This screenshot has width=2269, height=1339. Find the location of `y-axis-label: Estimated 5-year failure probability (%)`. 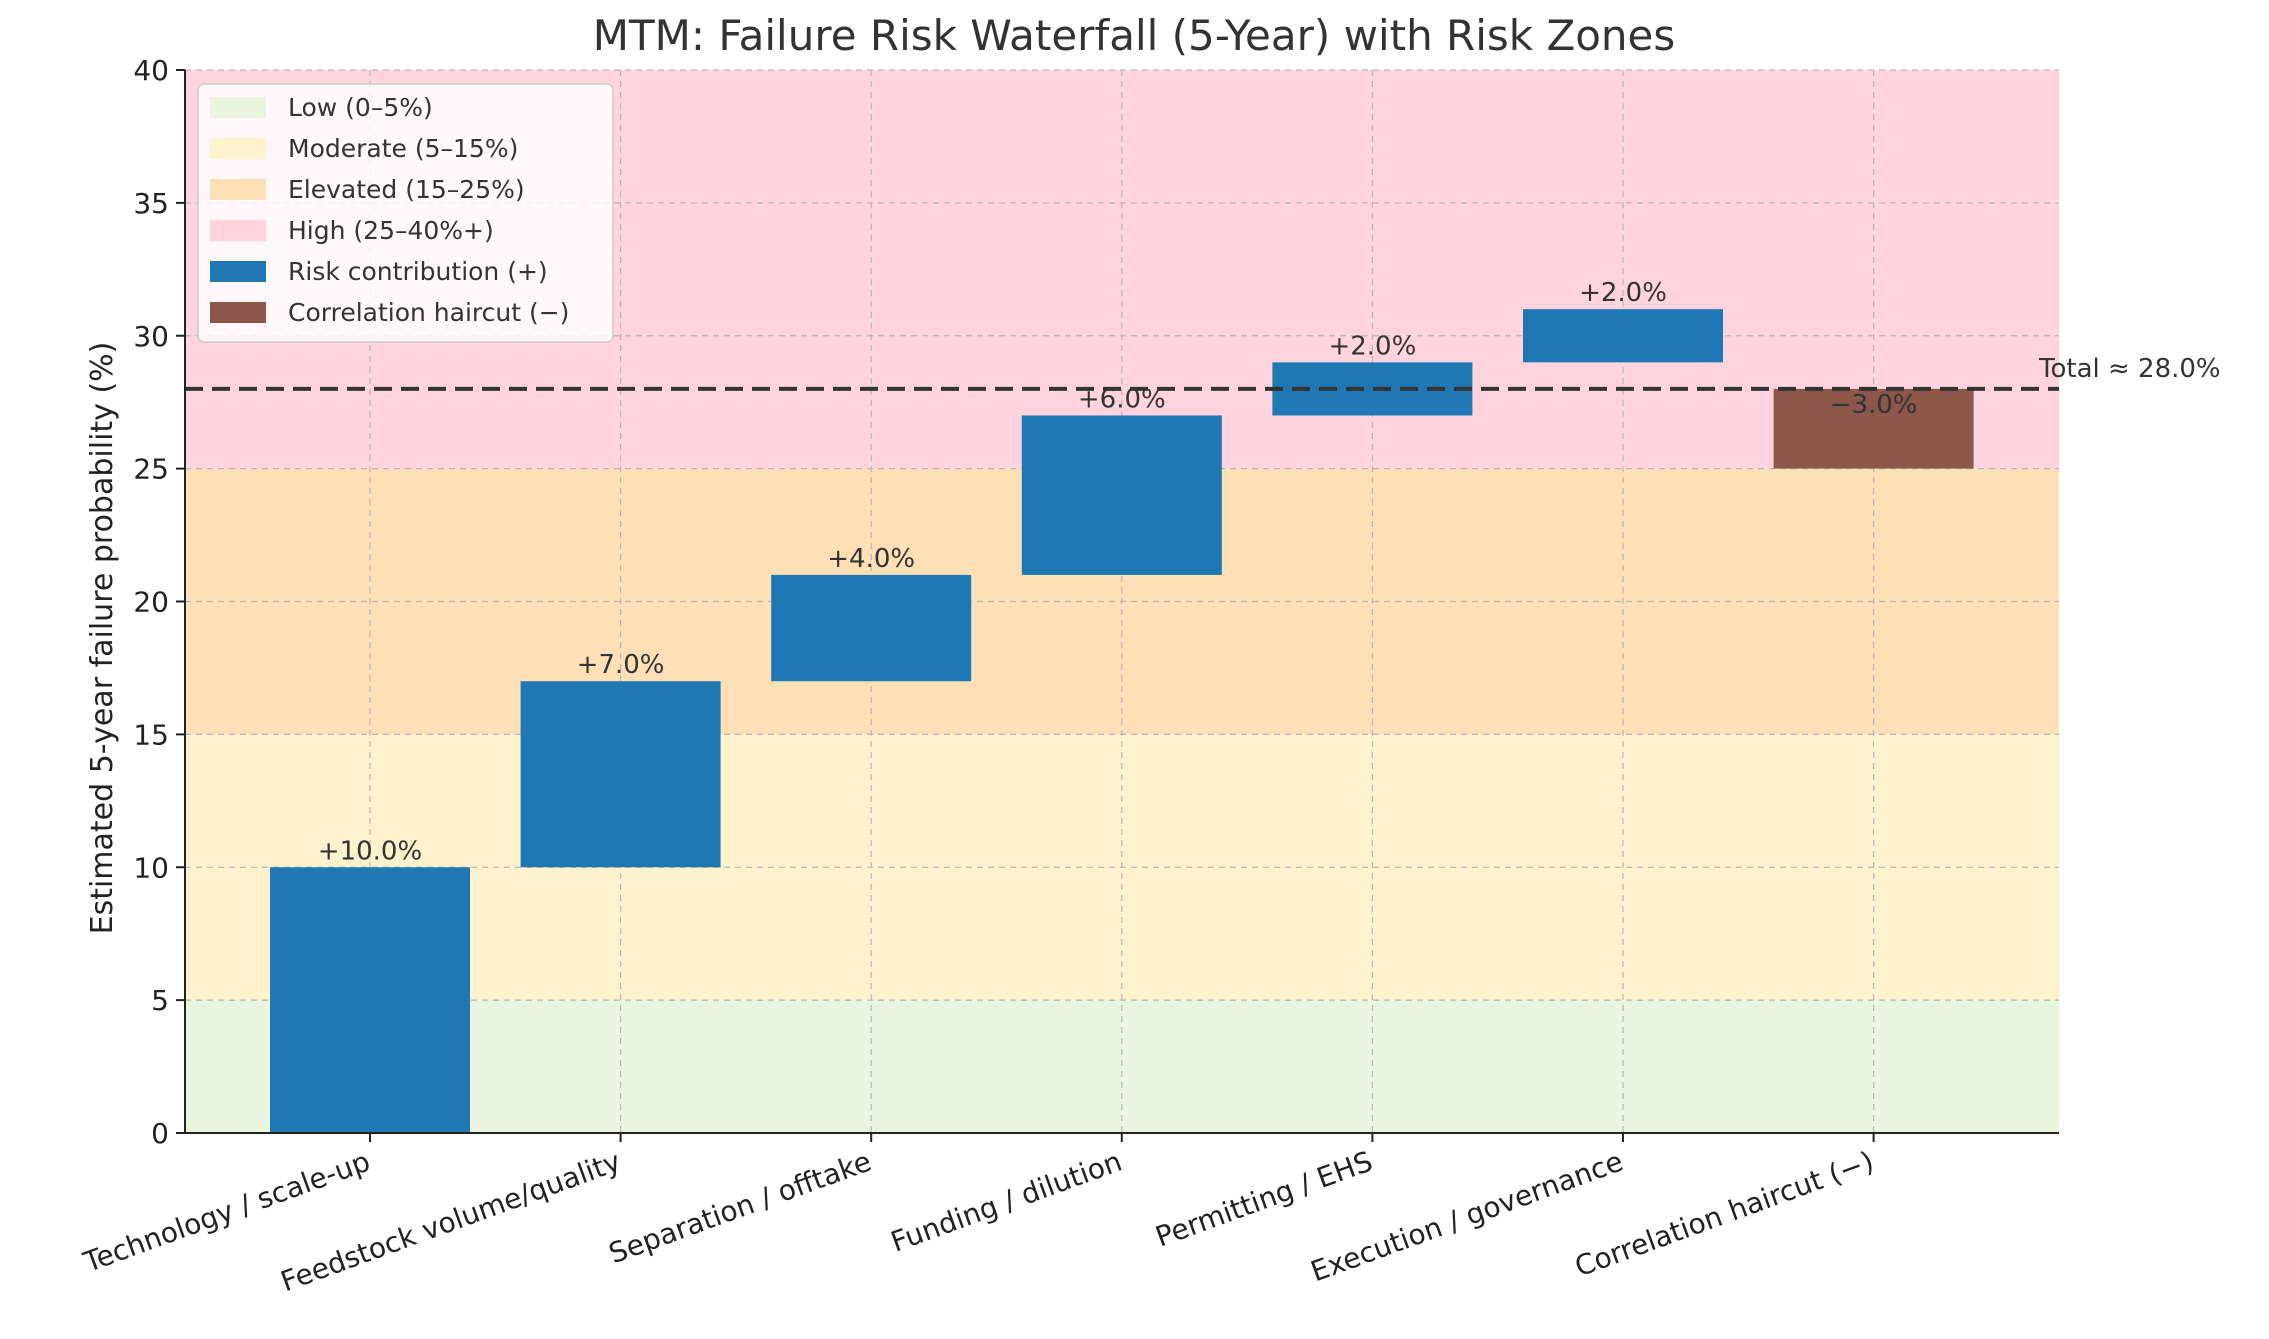

y-axis-label: Estimated 5-year failure probability (%) is located at coordinates (102, 638).